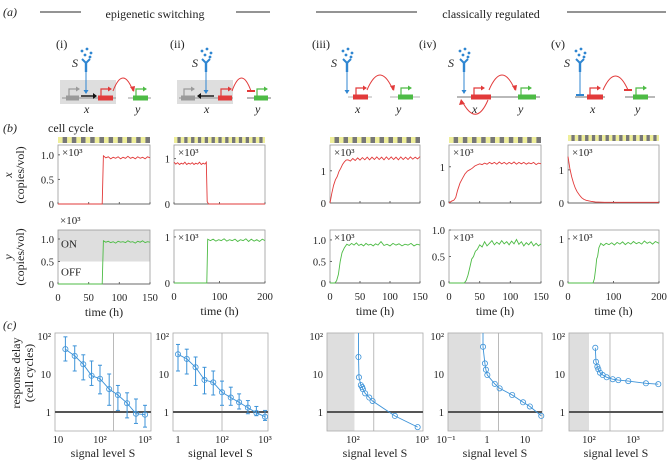 The height and width of the screenshot is (464, 668). I want to click on cell-cycle-bar, so click(219, 140).